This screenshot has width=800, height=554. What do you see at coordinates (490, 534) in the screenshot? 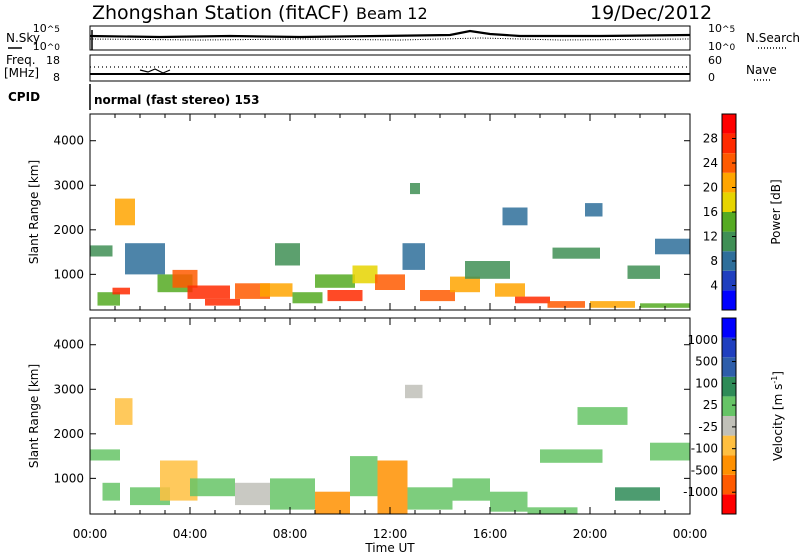
I see `time-tick-label-4: 16:00` at bounding box center [490, 534].